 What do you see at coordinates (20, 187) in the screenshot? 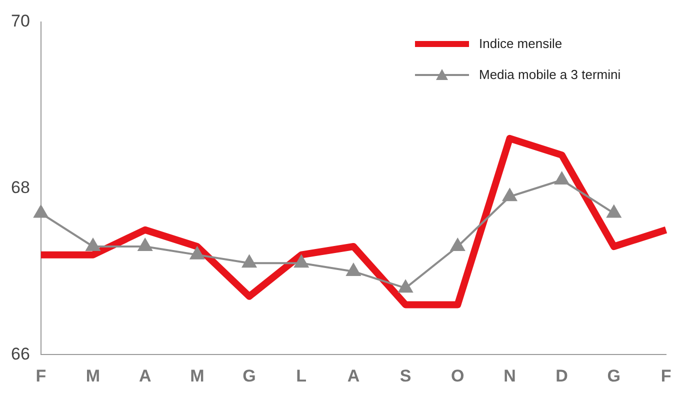
I see `y-tick-label: 68` at bounding box center [20, 187].